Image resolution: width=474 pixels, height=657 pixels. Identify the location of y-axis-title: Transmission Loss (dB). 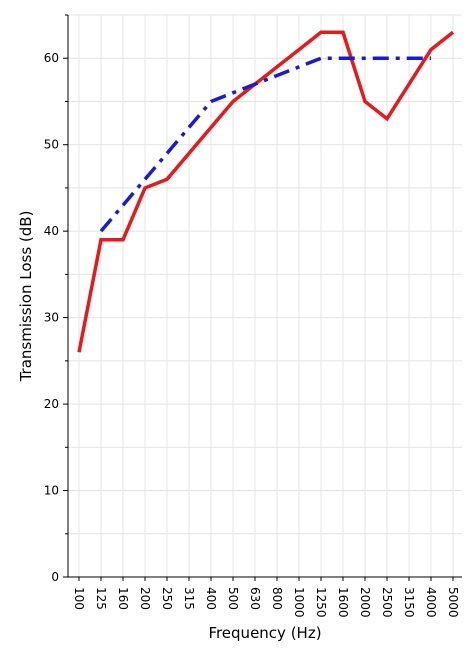
(26, 297).